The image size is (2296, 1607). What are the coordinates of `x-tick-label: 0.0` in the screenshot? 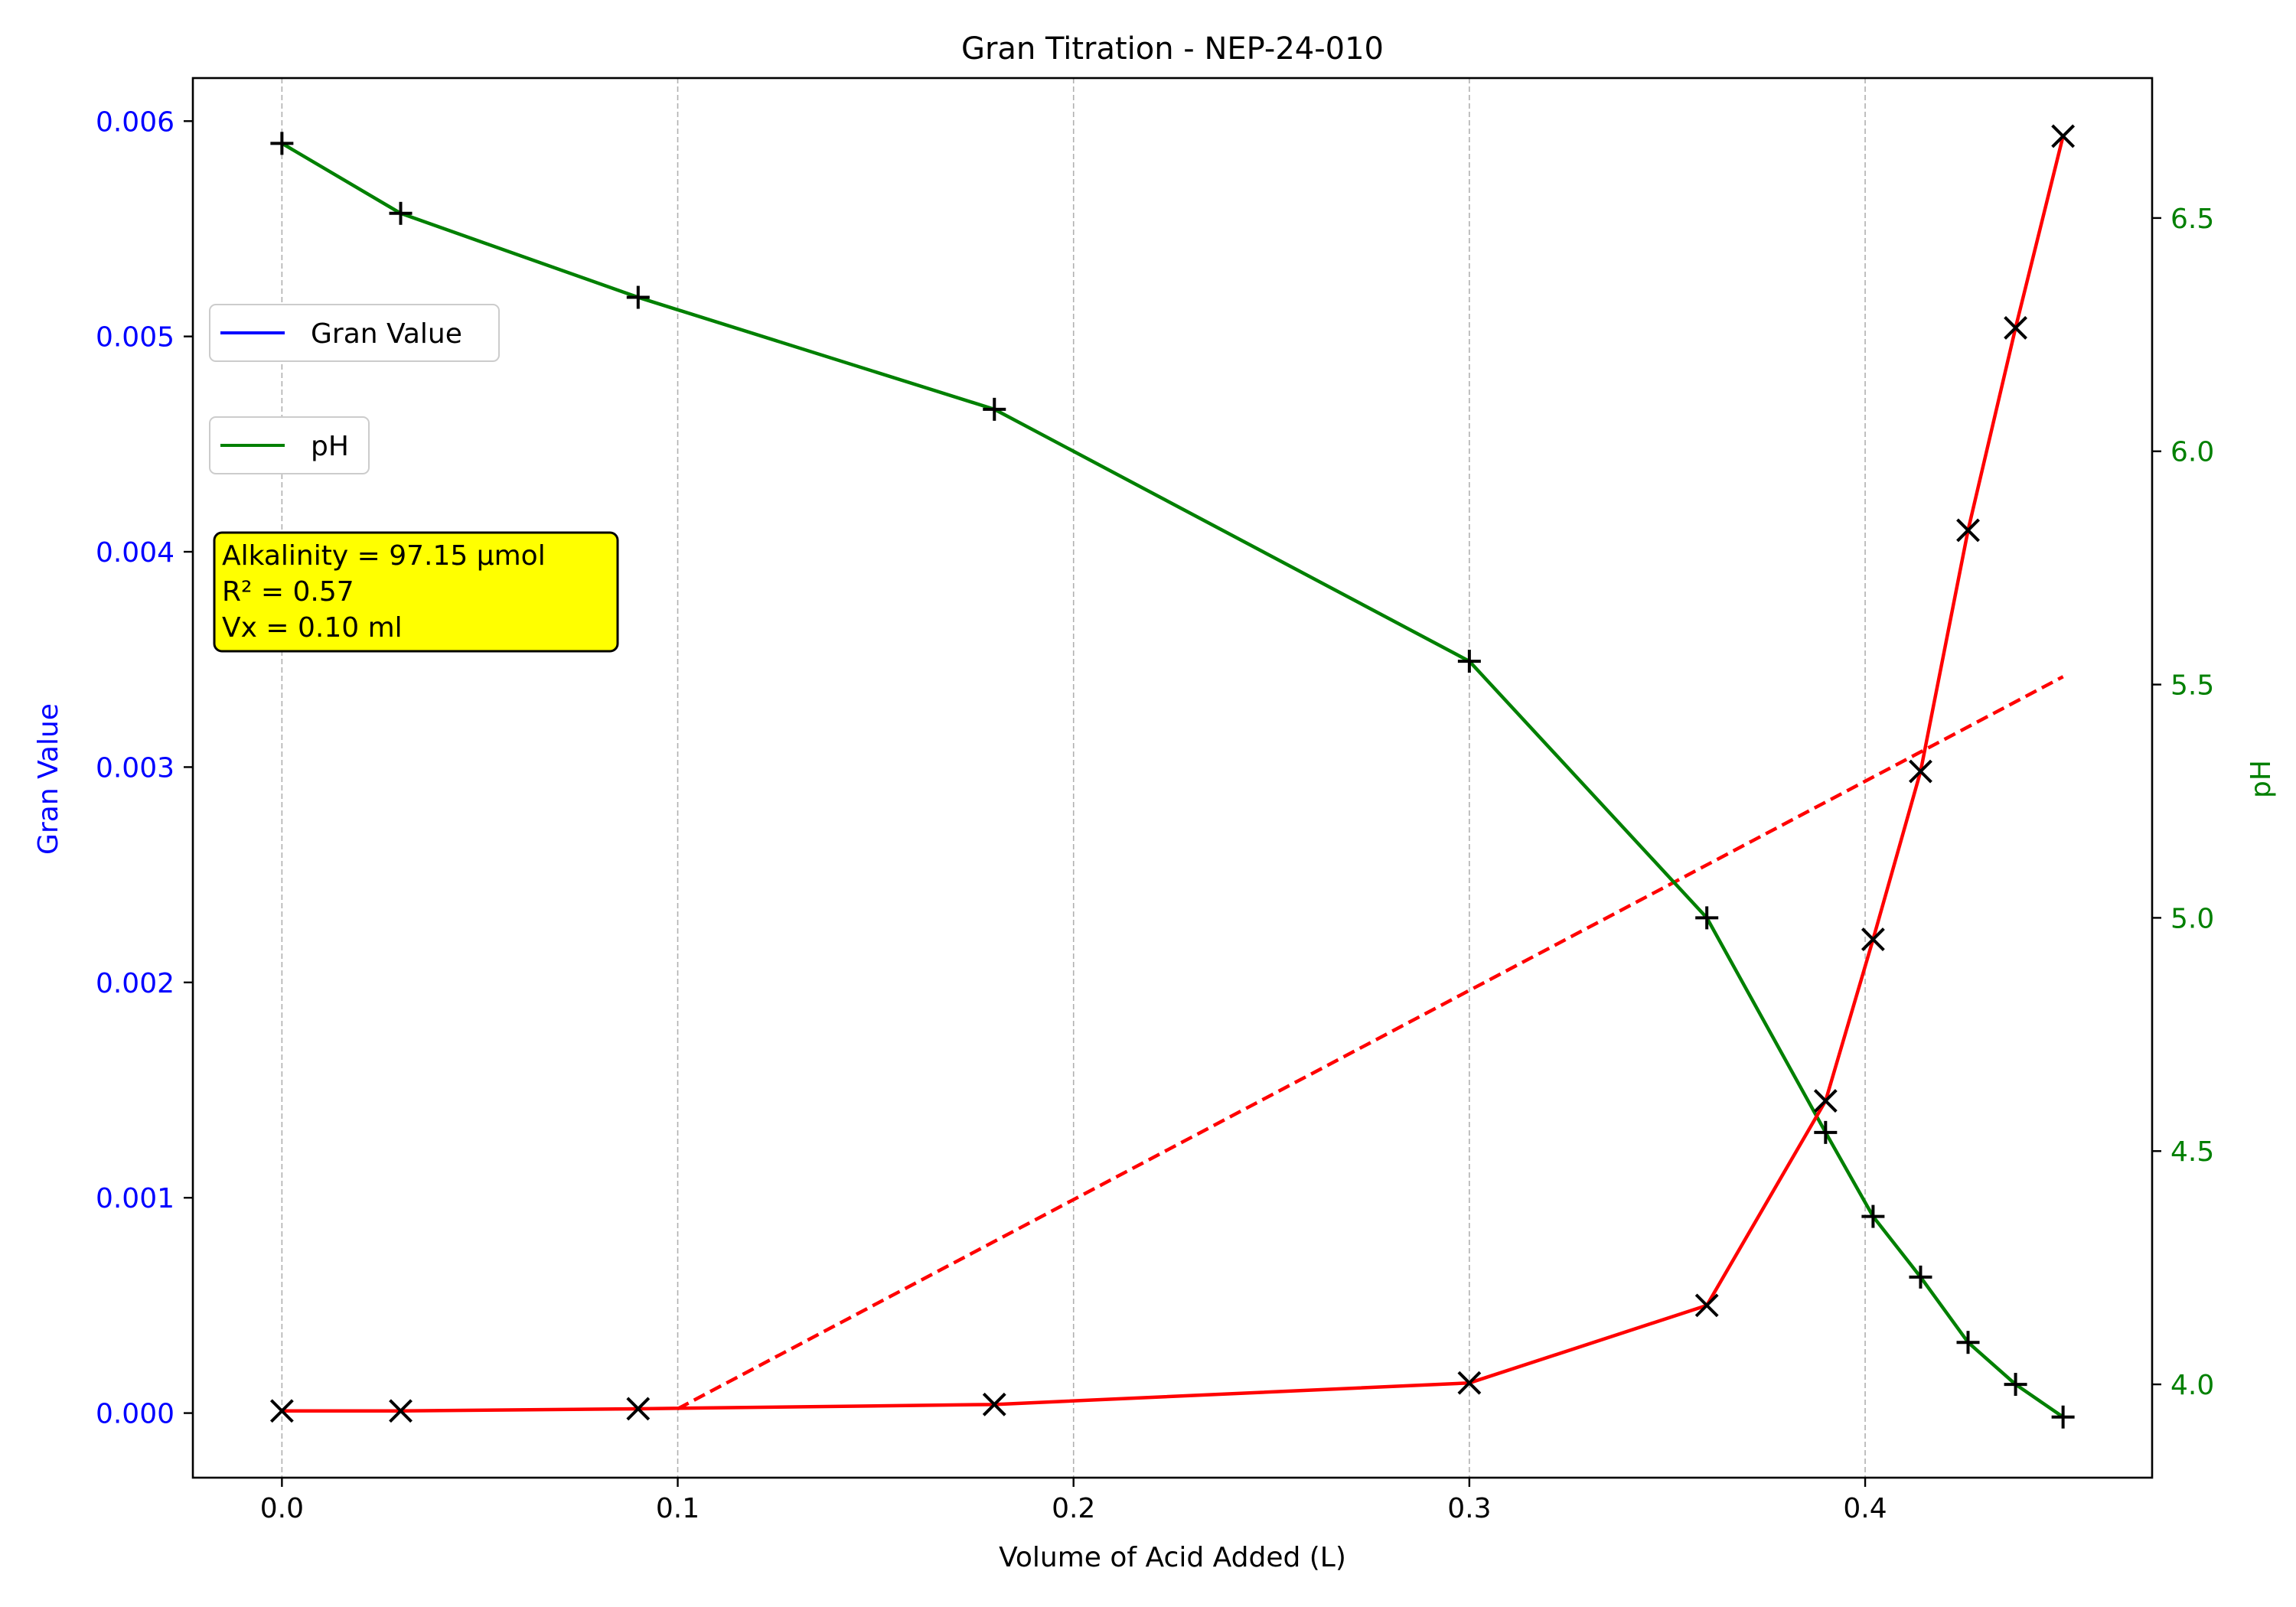 It's located at (282, 1508).